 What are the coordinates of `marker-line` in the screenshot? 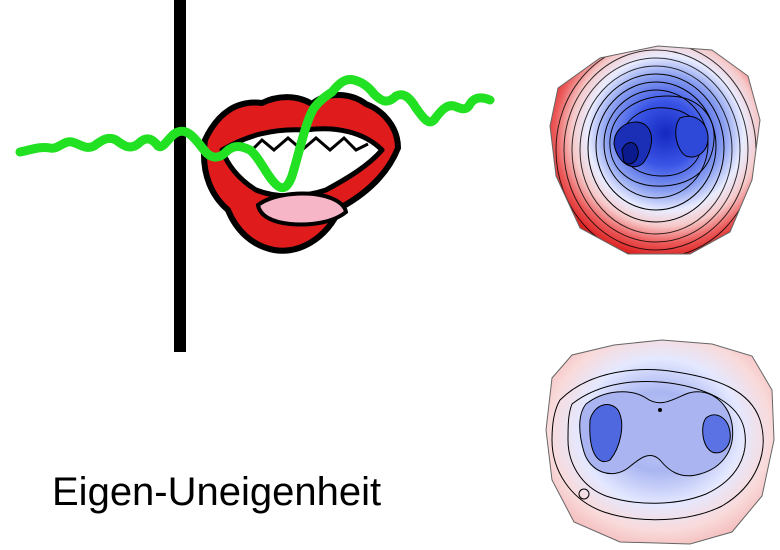 It's located at (180, 176).